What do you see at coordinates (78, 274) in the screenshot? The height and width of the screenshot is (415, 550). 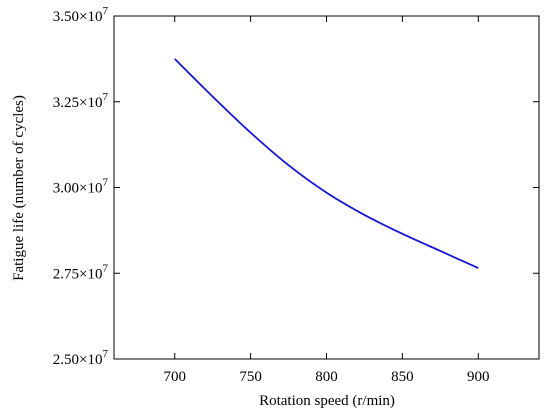 I see `y-tick-mantissa: 2.75×10` at bounding box center [78, 274].